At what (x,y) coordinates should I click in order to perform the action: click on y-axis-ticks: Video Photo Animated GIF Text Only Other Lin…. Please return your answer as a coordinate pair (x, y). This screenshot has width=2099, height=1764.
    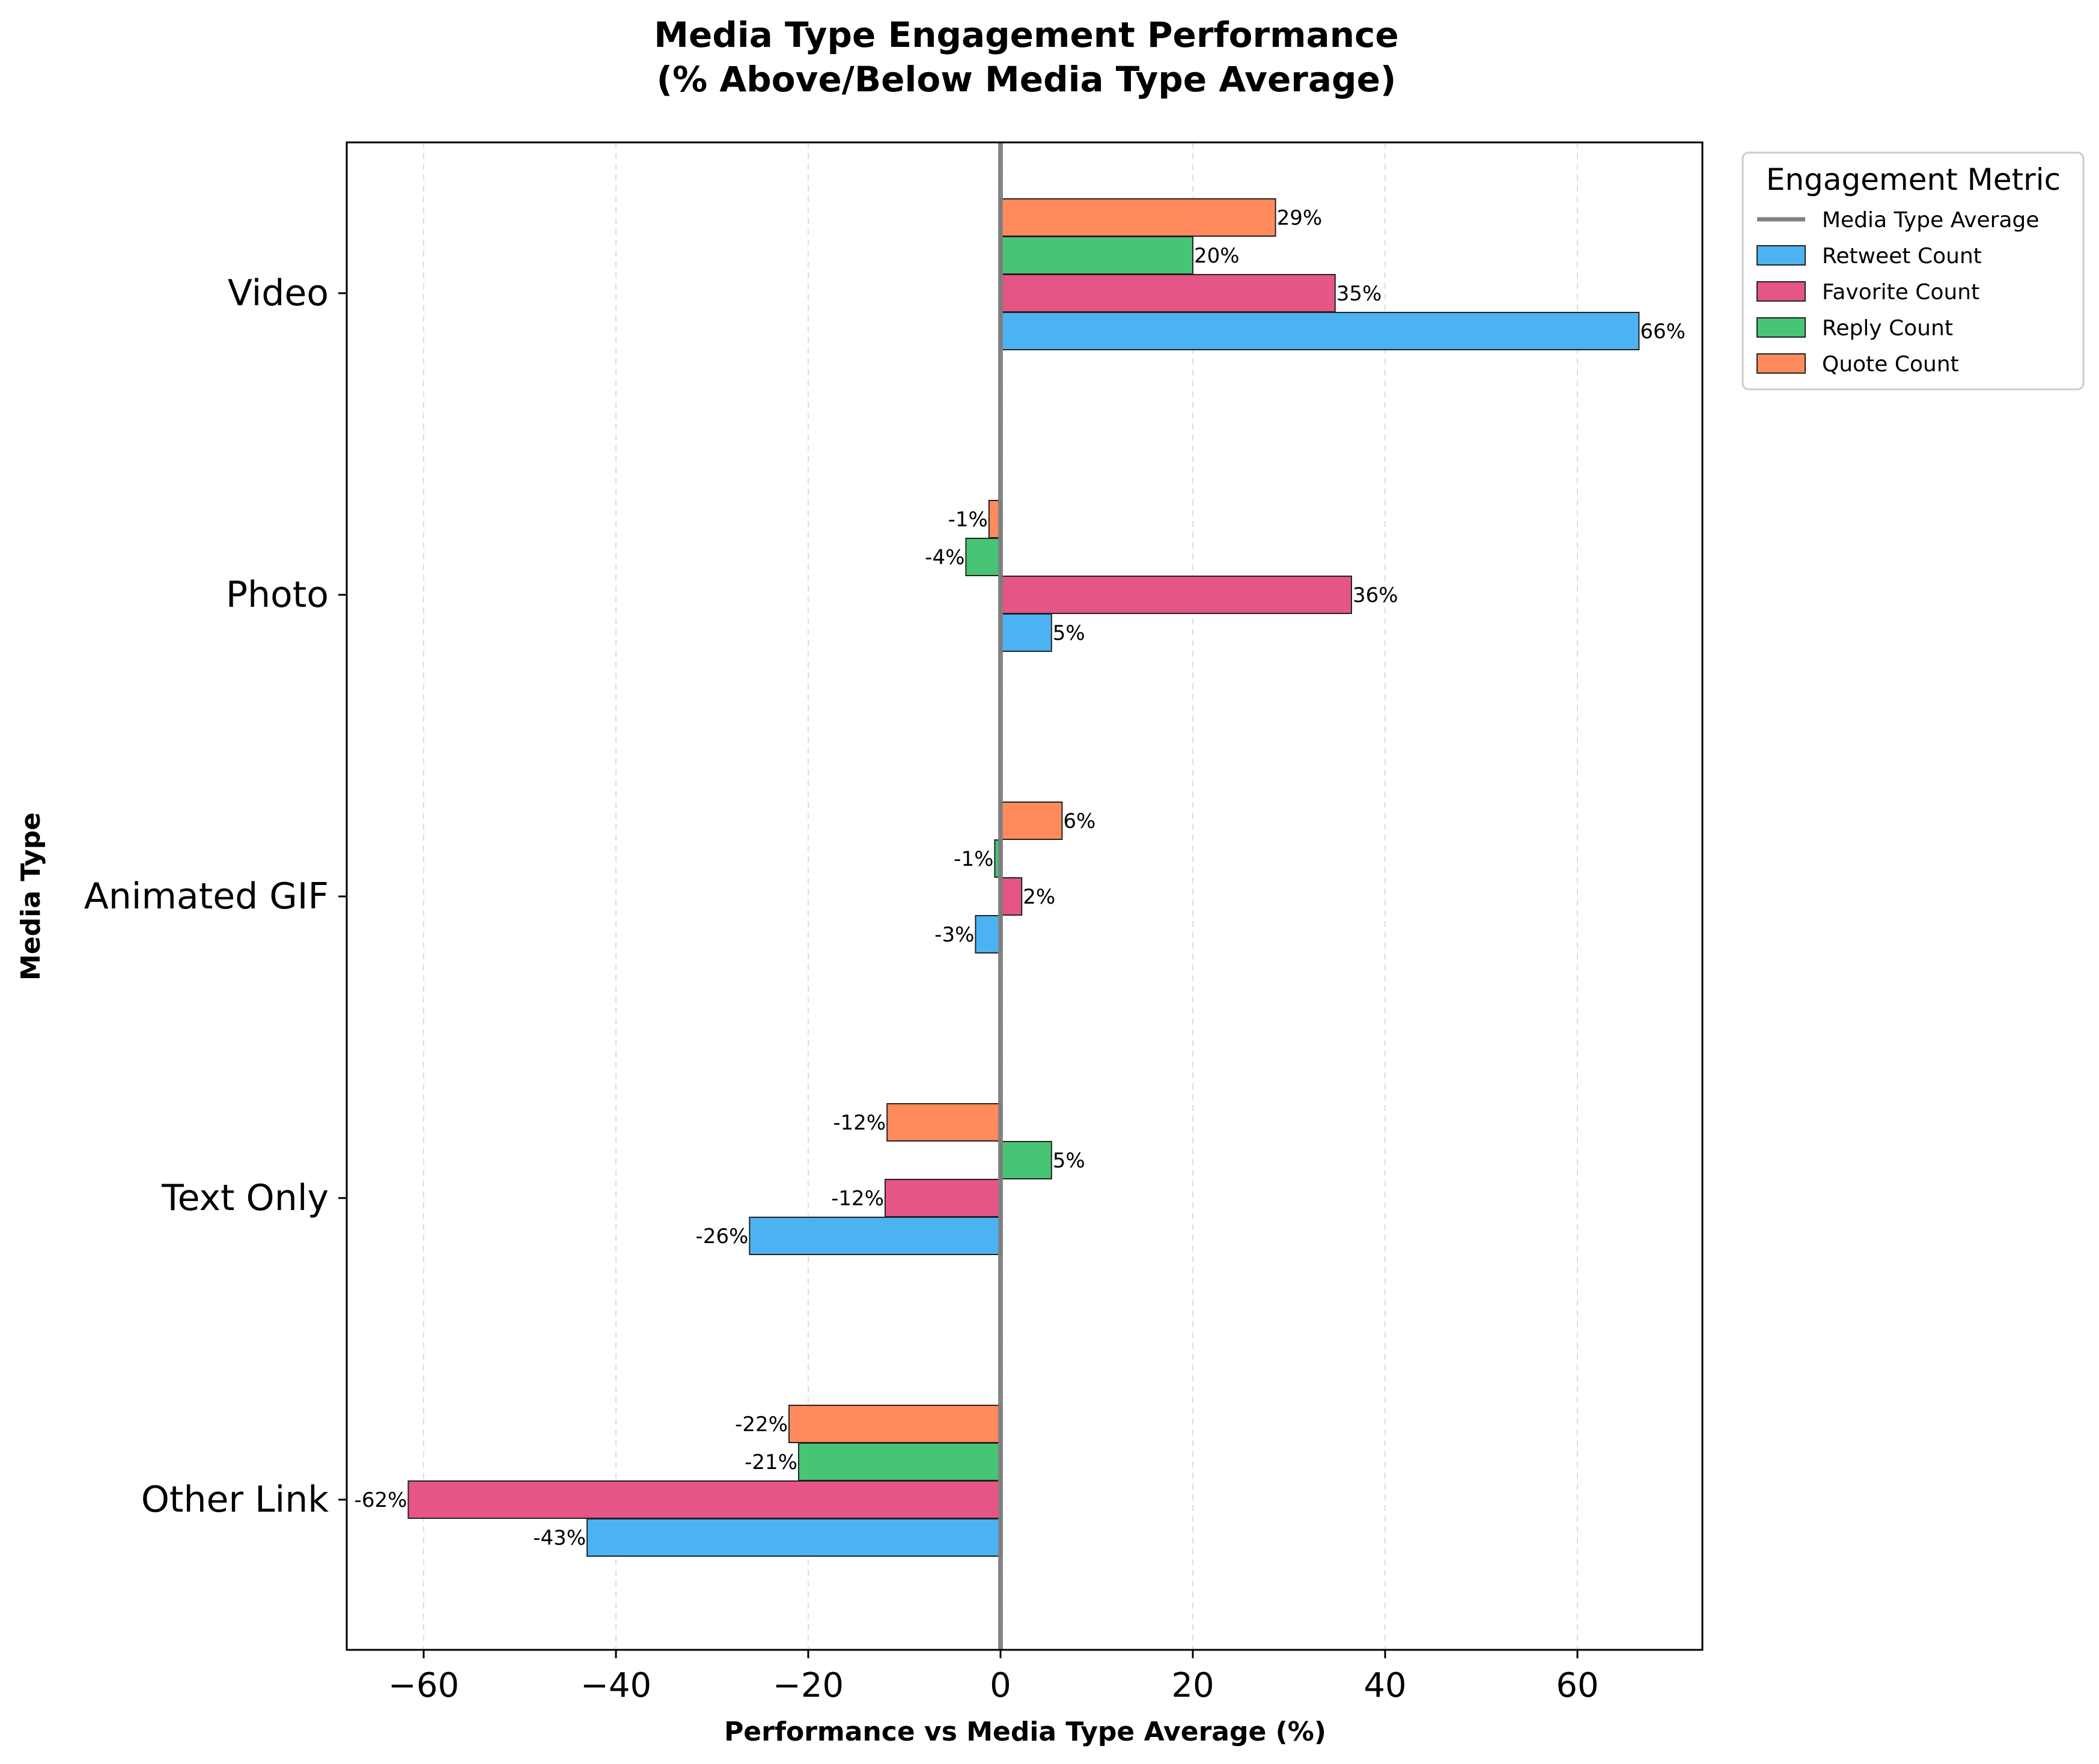
    Looking at the image, I should click on (215, 896).